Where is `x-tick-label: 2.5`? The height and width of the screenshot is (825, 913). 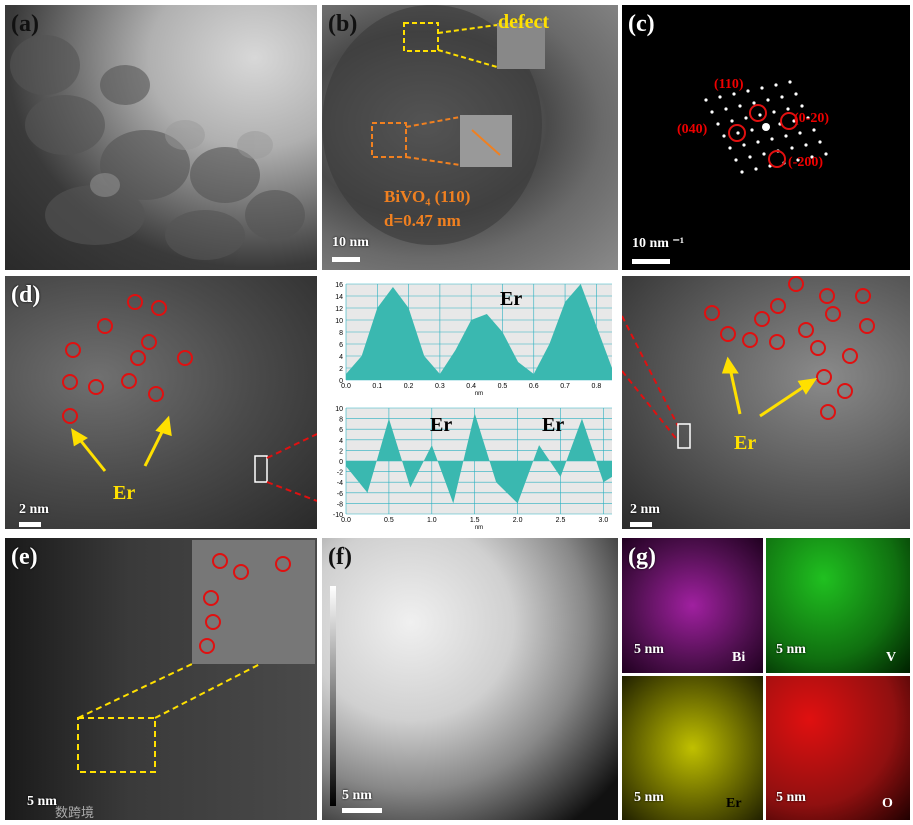 x-tick-label: 2.5 is located at coordinates (561, 520).